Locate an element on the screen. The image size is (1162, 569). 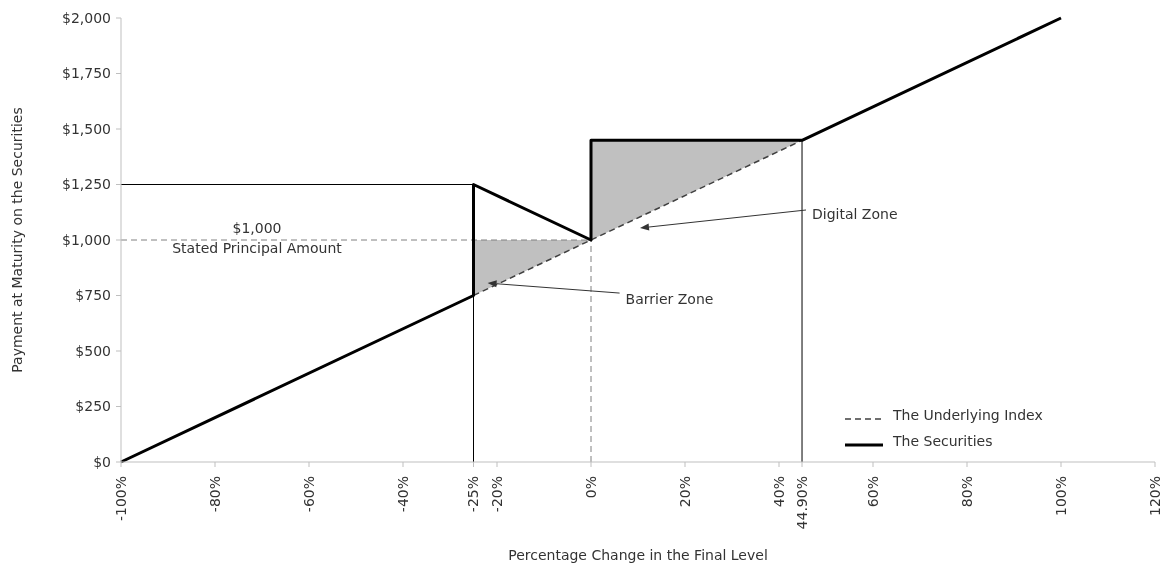
y-tick-label: $0 is located at coordinates (102, 461).